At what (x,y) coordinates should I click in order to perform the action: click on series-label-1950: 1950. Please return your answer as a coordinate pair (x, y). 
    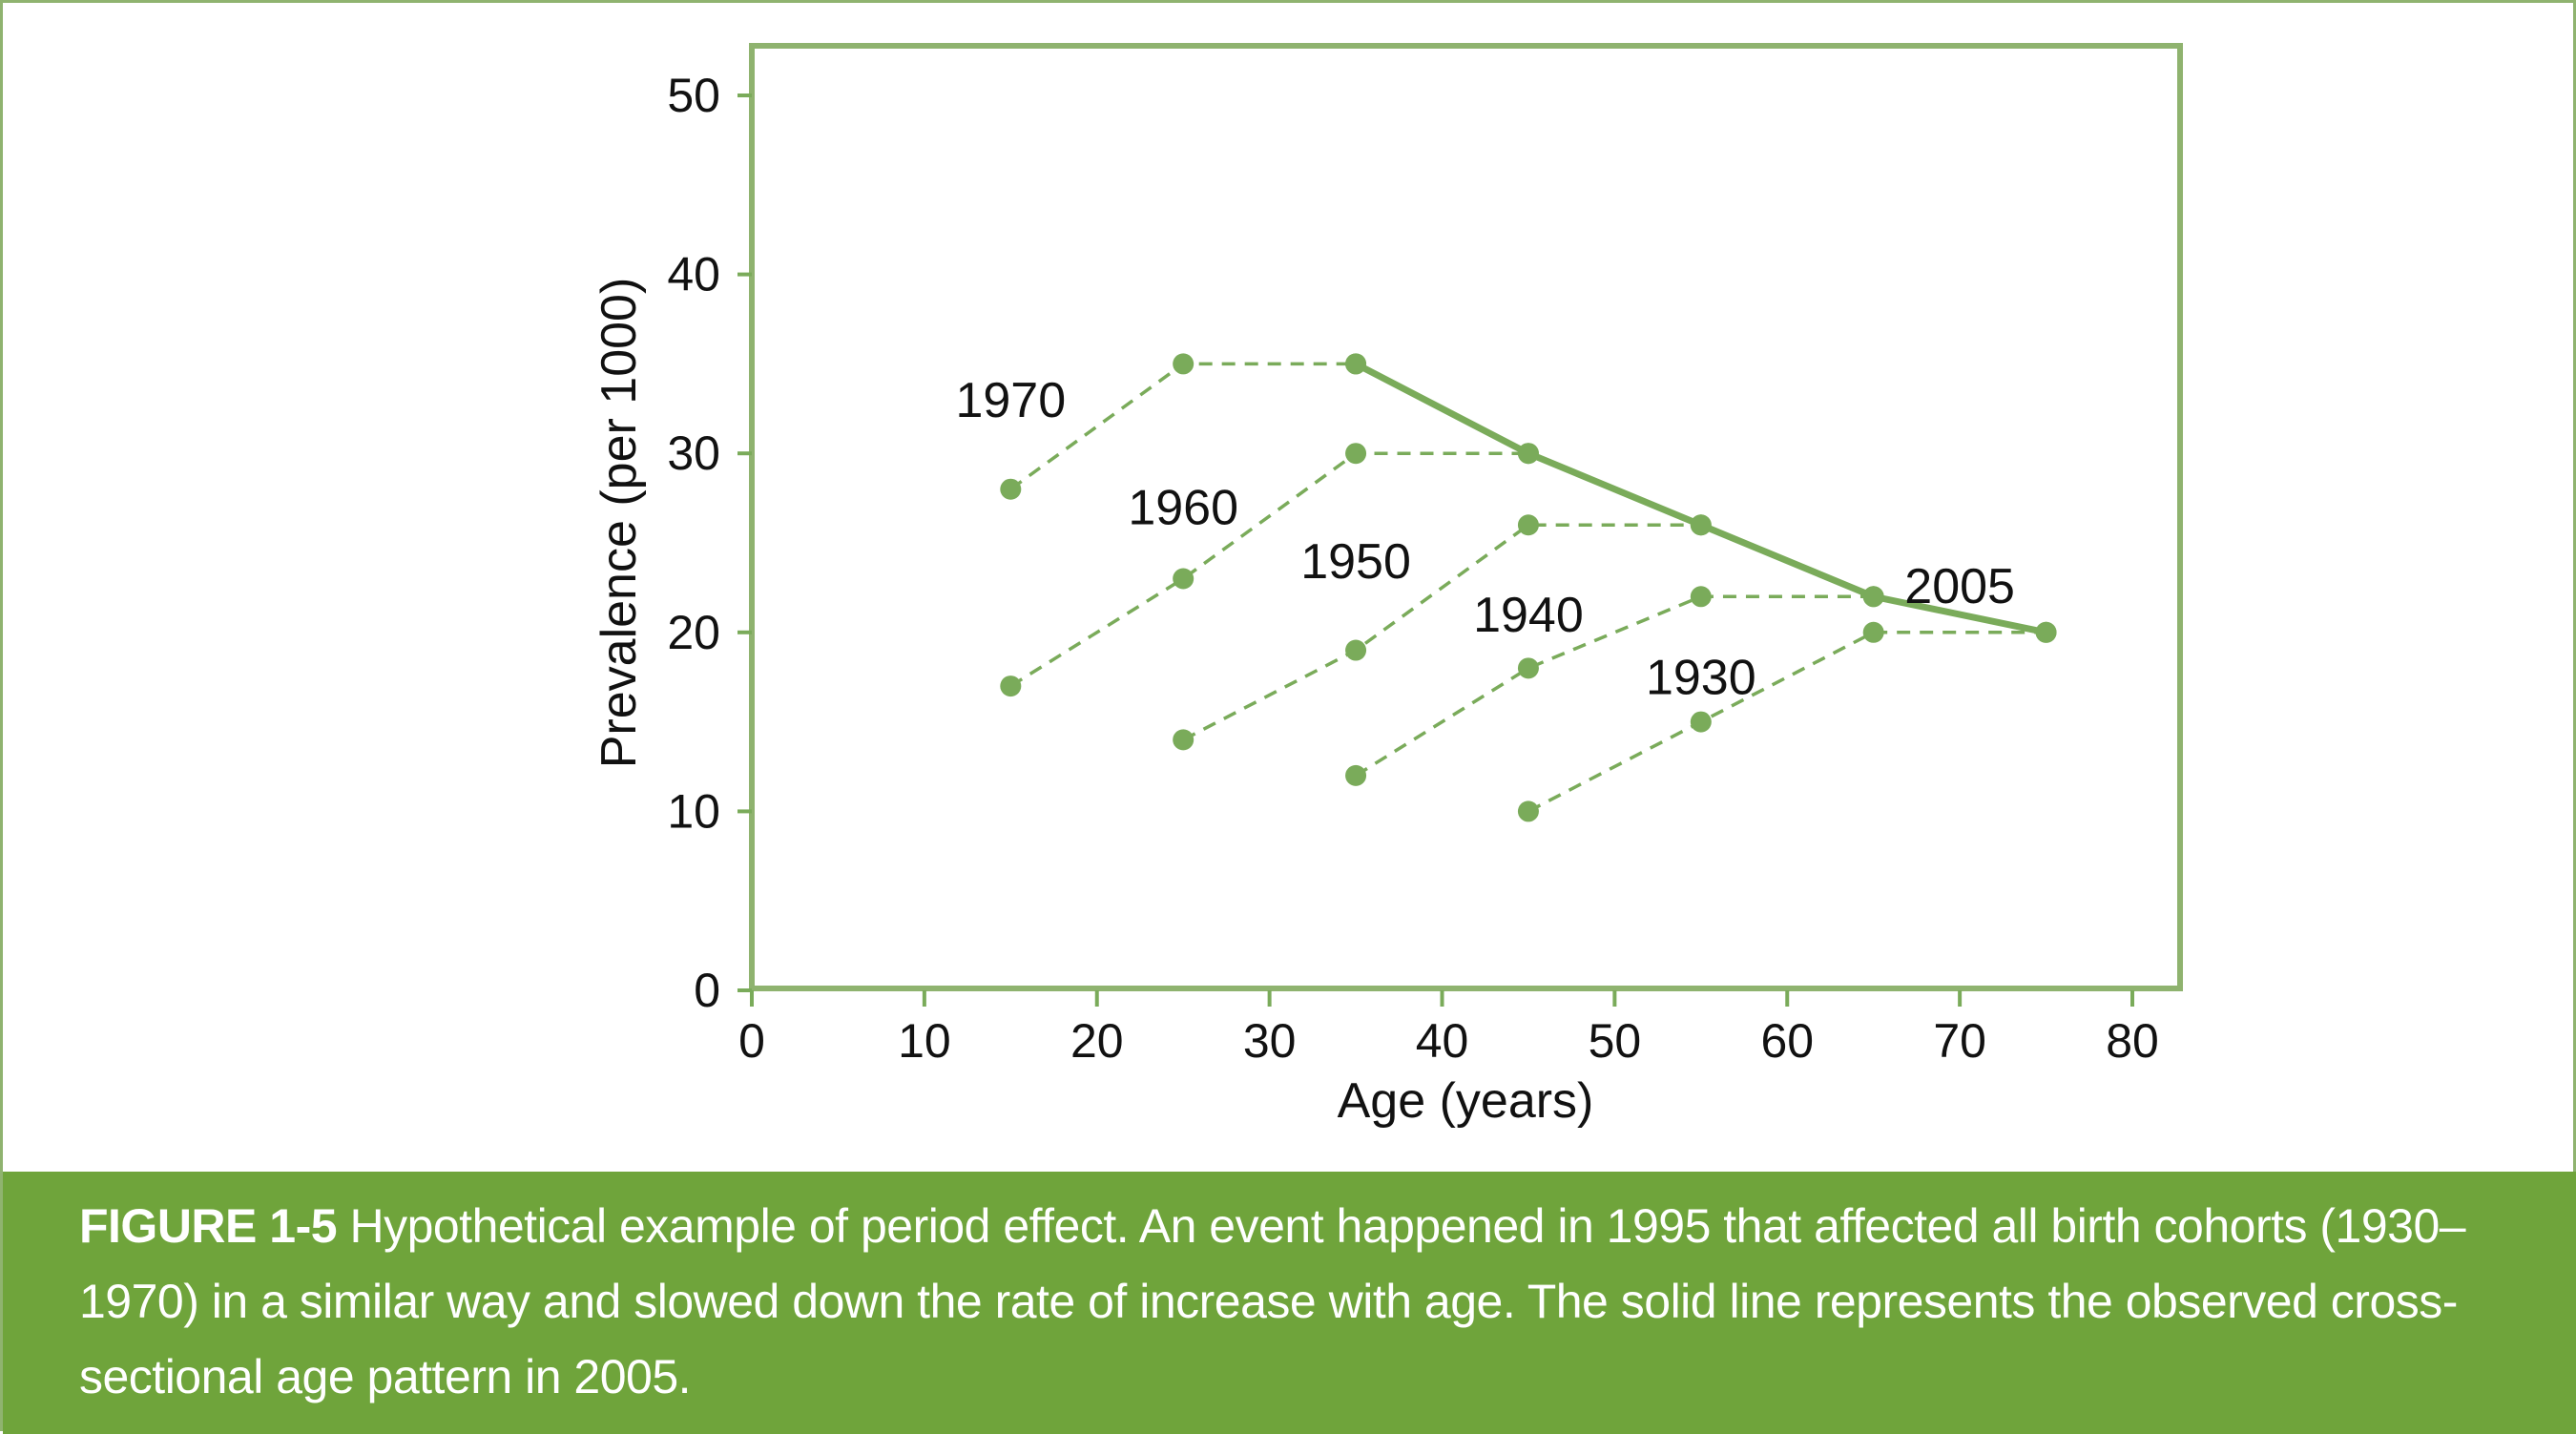
    Looking at the image, I should click on (1355, 562).